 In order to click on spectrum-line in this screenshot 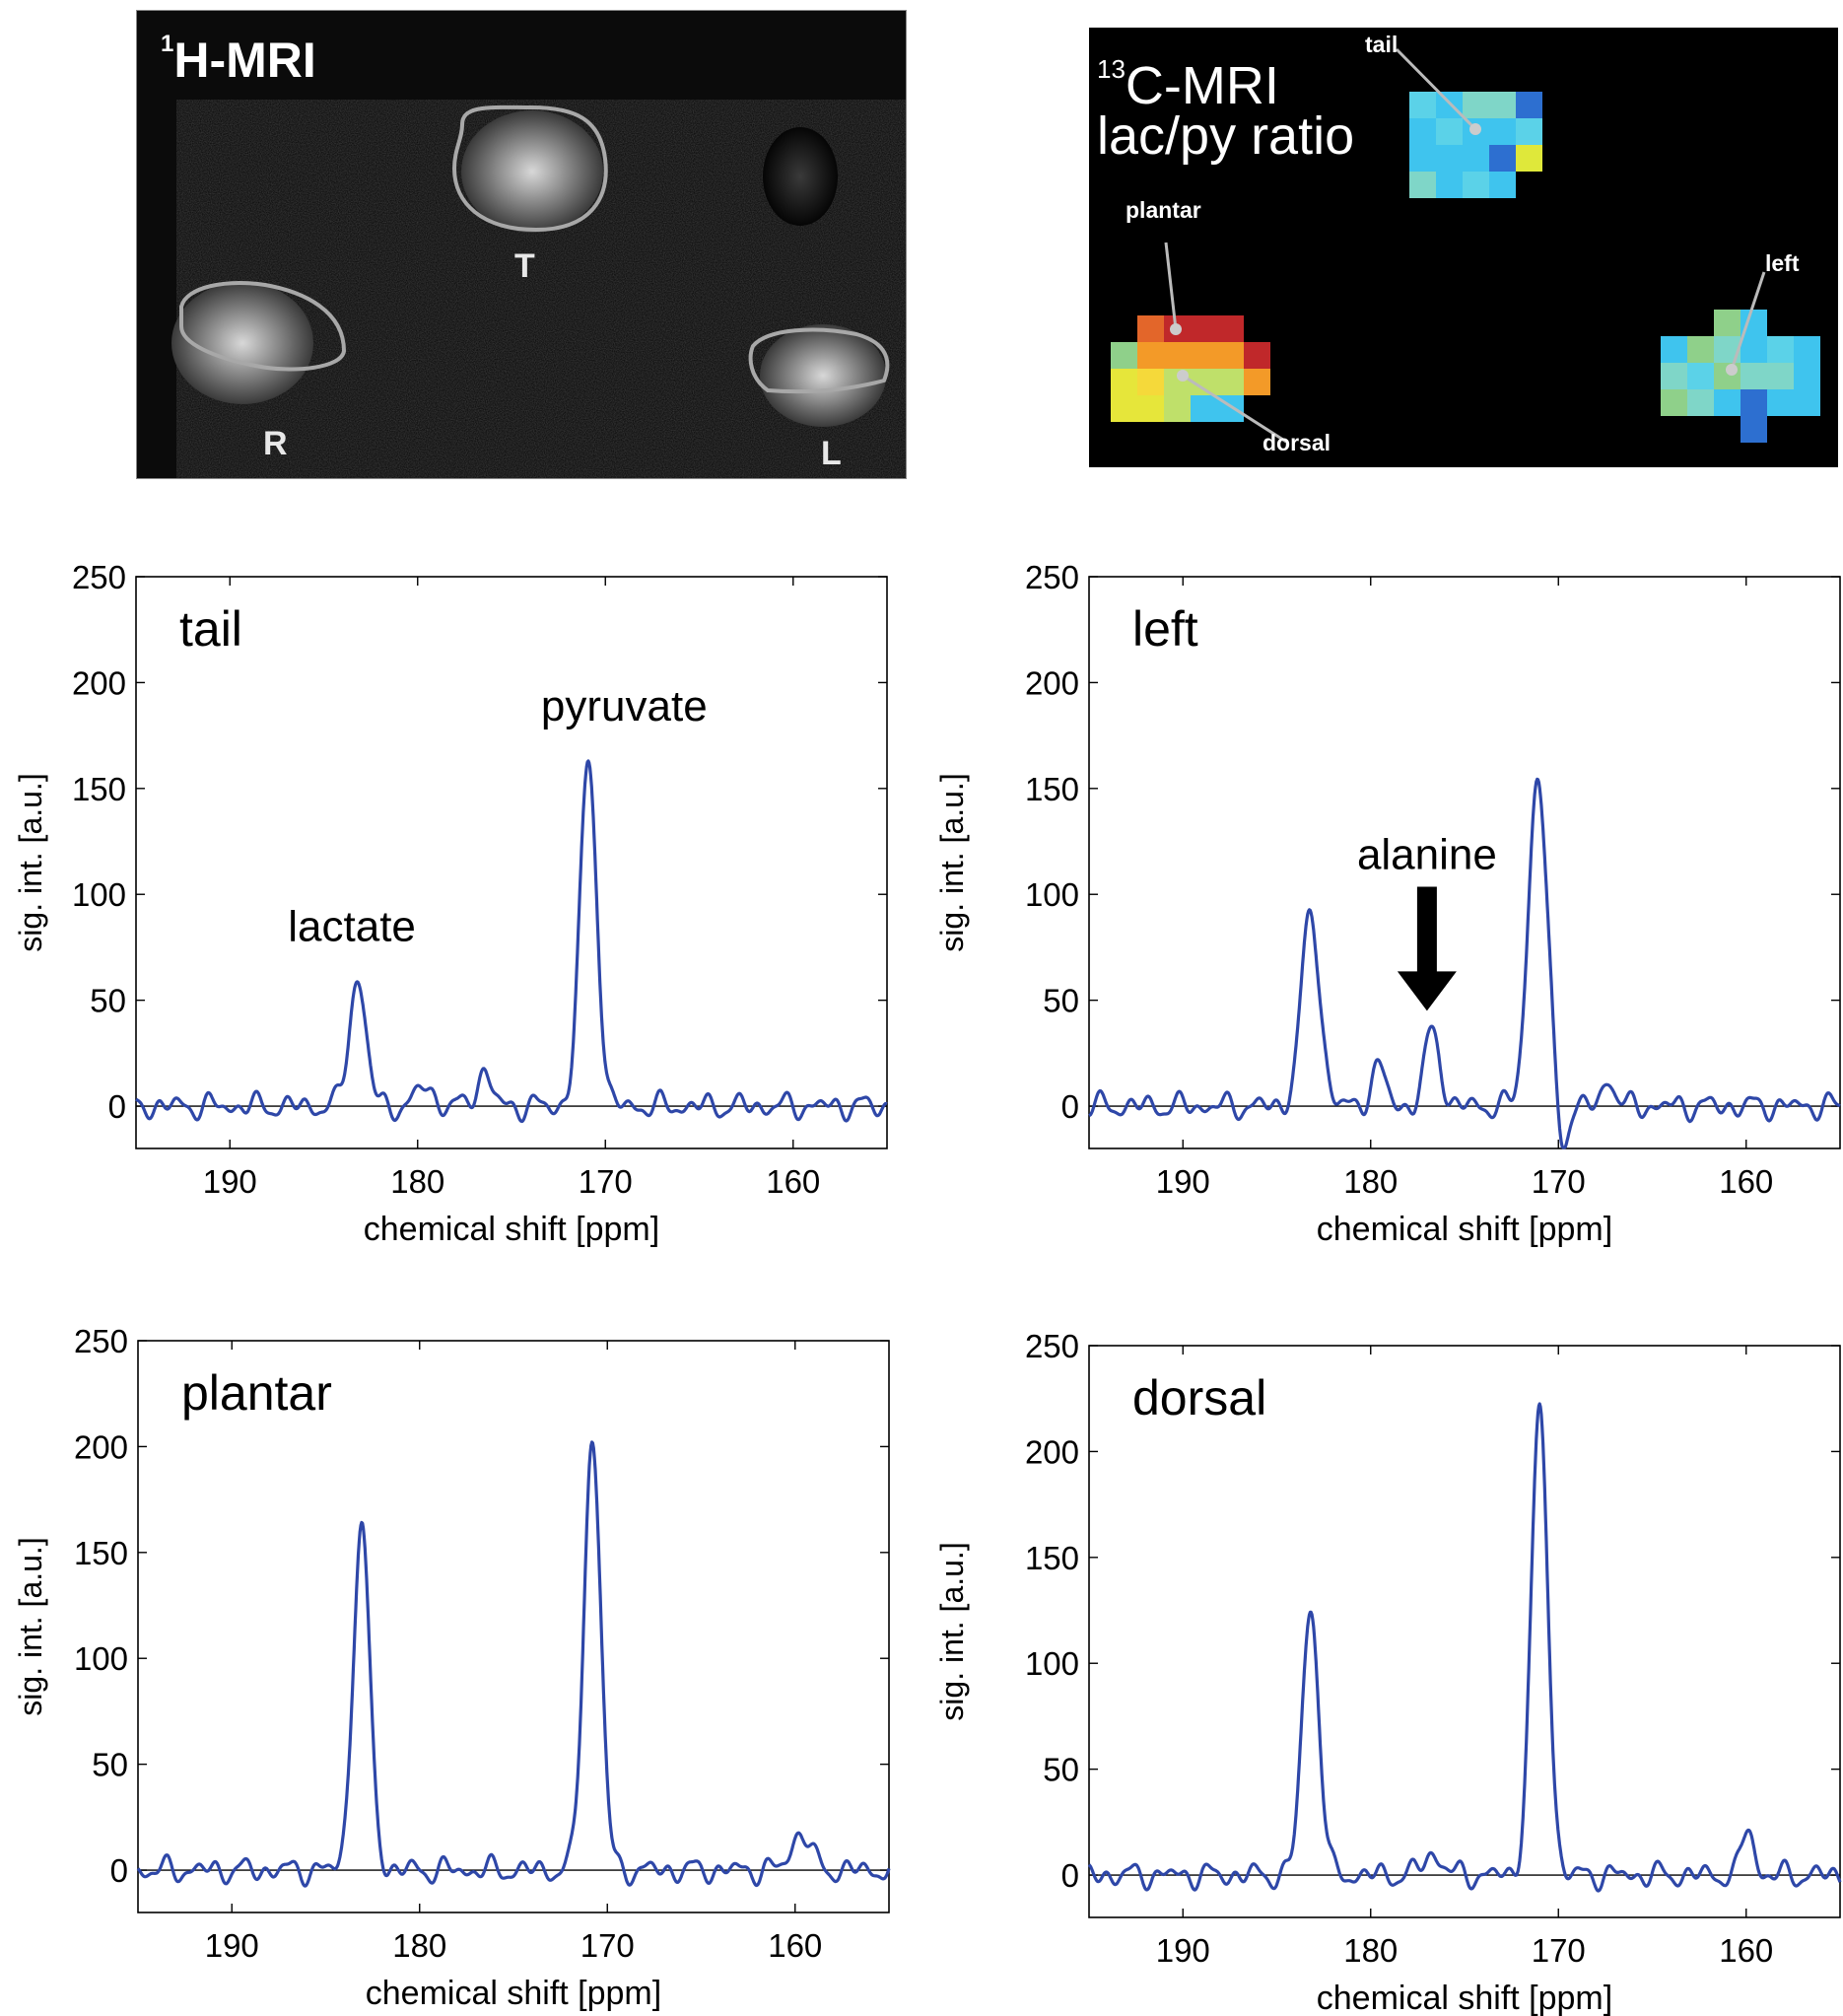, I will do `click(1464, 1647)`.